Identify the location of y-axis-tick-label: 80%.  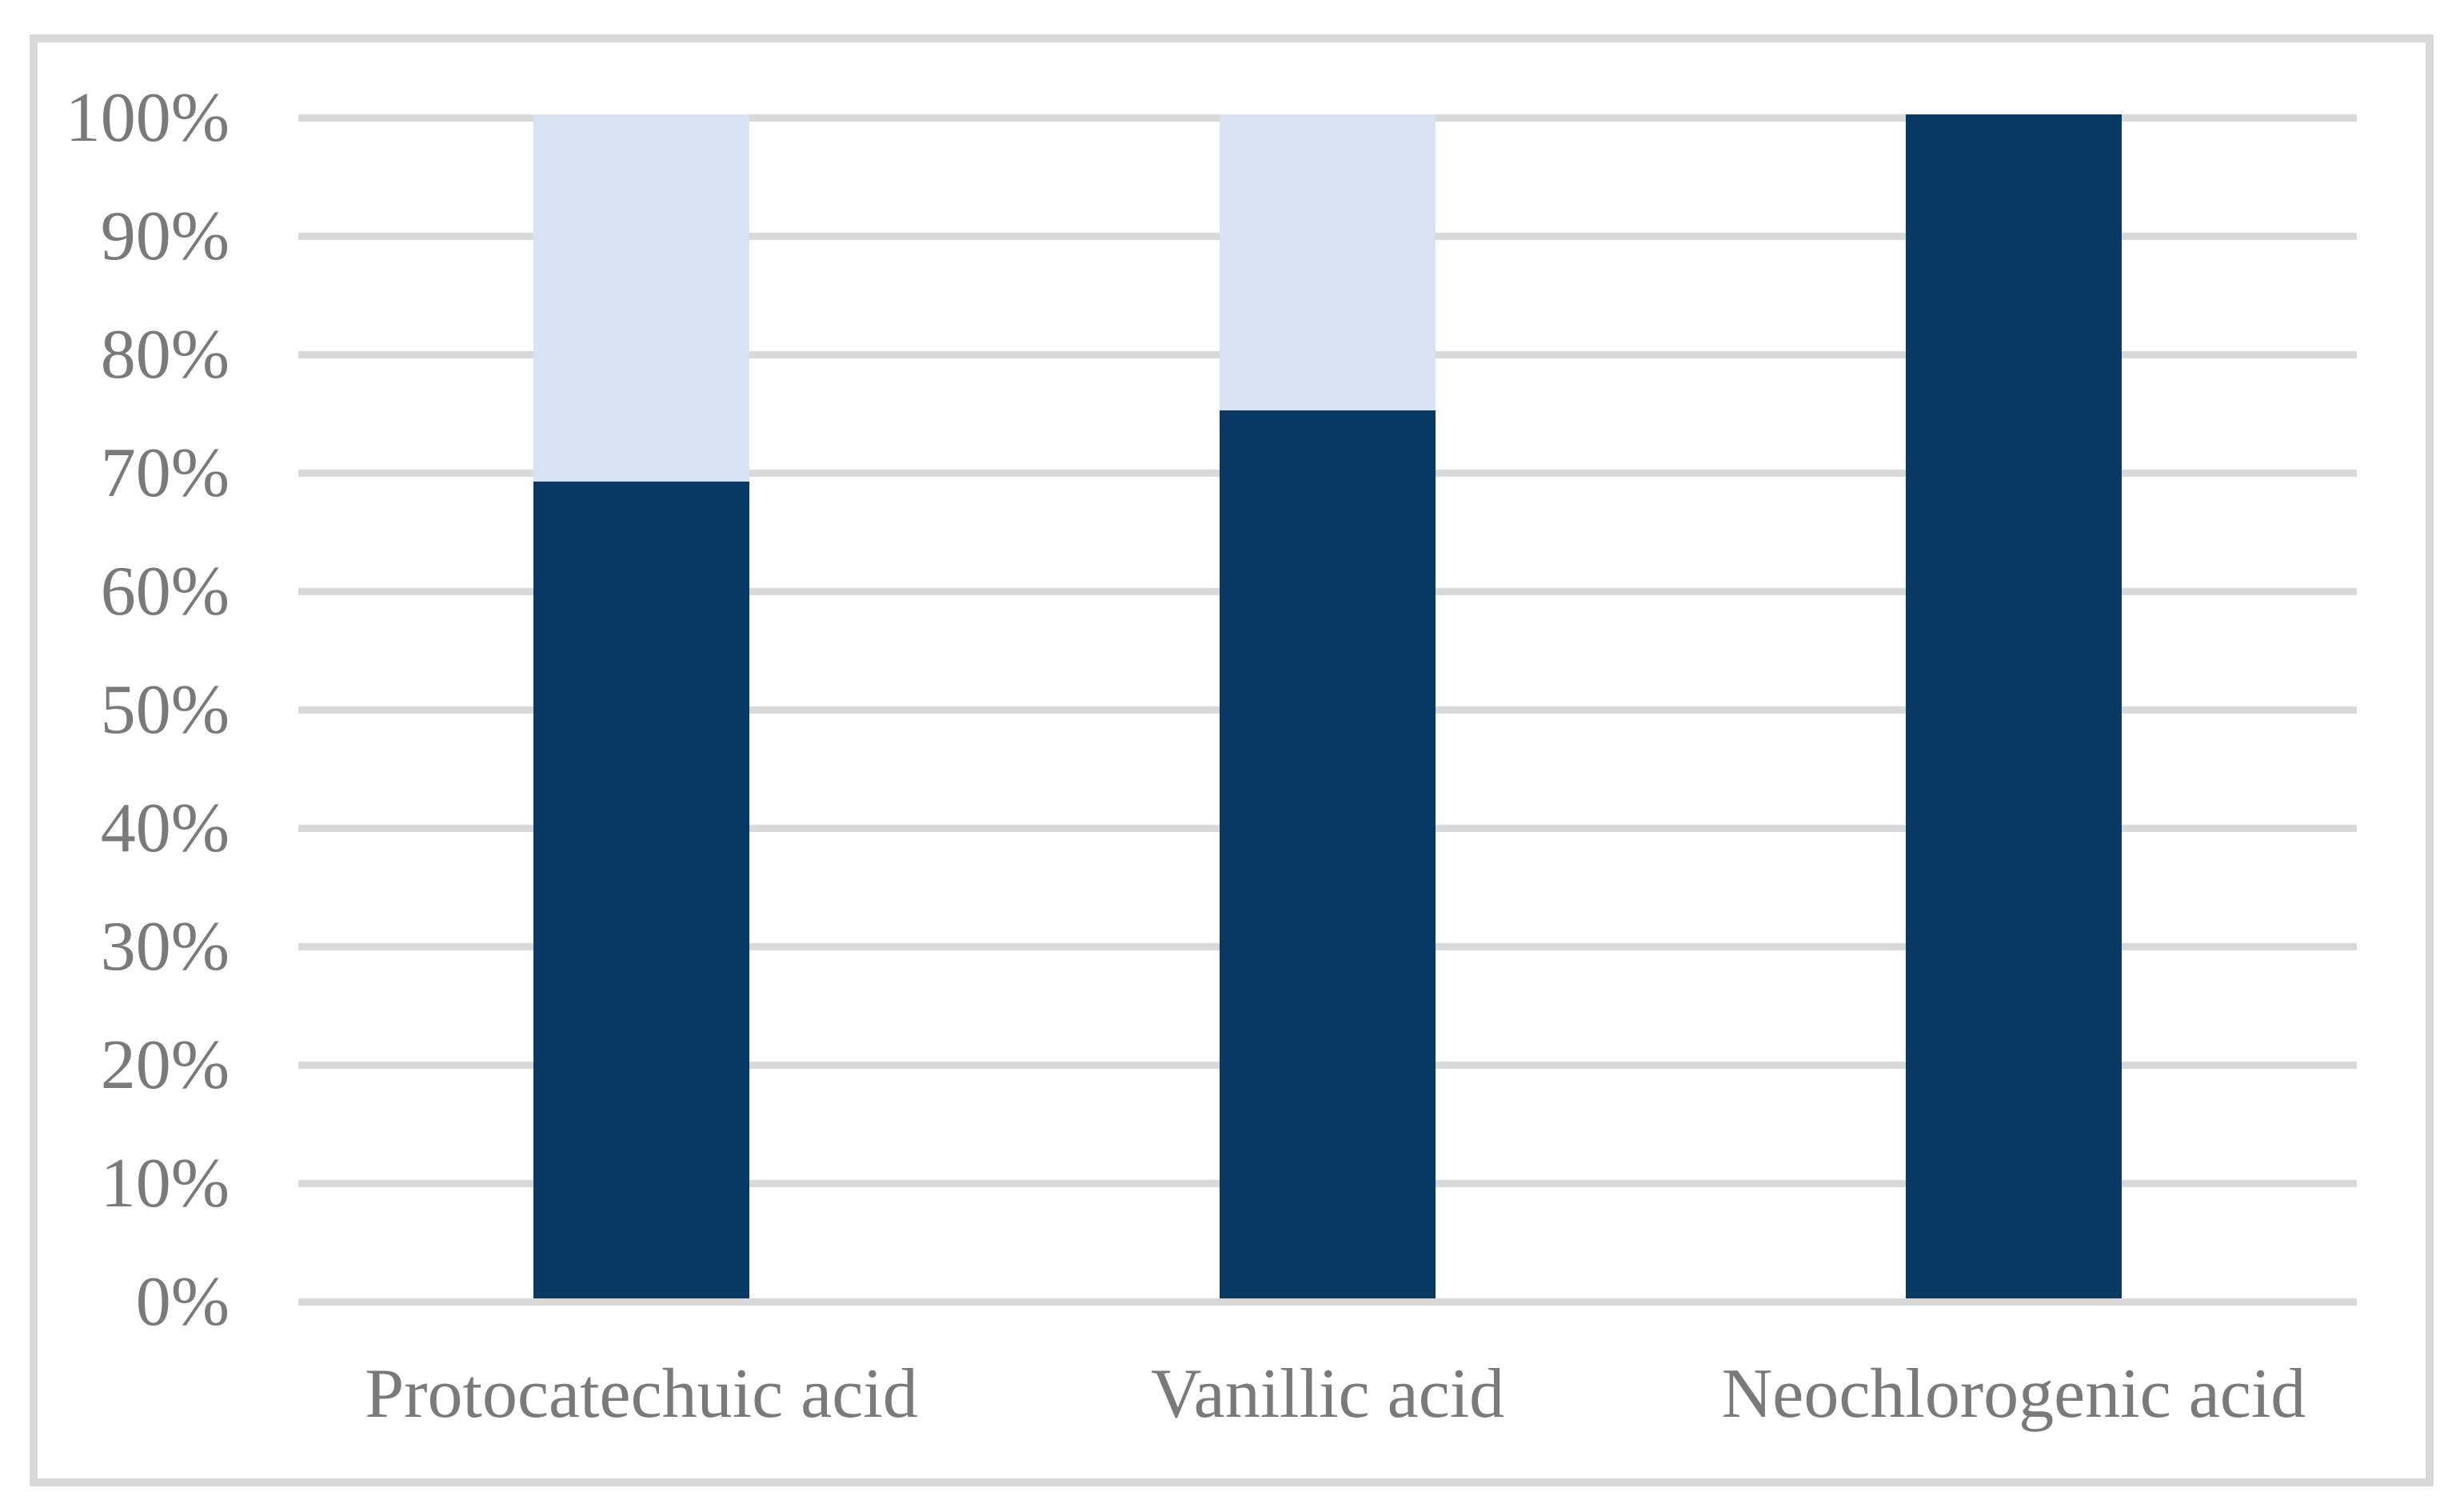
(165, 354).